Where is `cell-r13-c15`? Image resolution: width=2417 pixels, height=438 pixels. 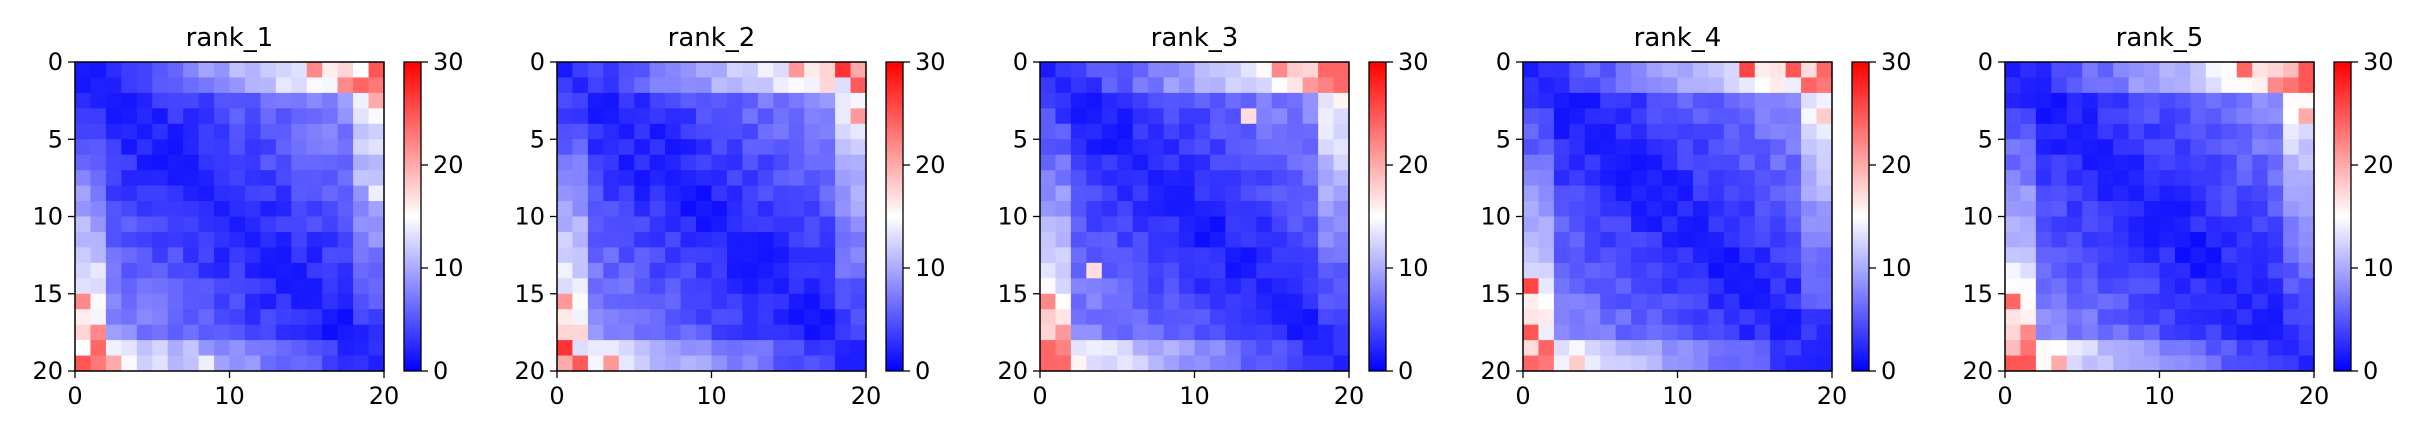 cell-r13-c15 is located at coordinates (796, 270).